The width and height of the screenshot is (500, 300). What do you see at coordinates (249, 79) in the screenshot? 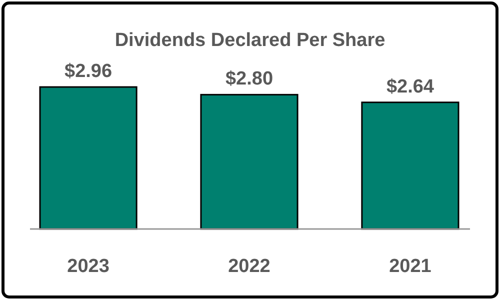
I see `data-label: $2.80` at bounding box center [249, 79].